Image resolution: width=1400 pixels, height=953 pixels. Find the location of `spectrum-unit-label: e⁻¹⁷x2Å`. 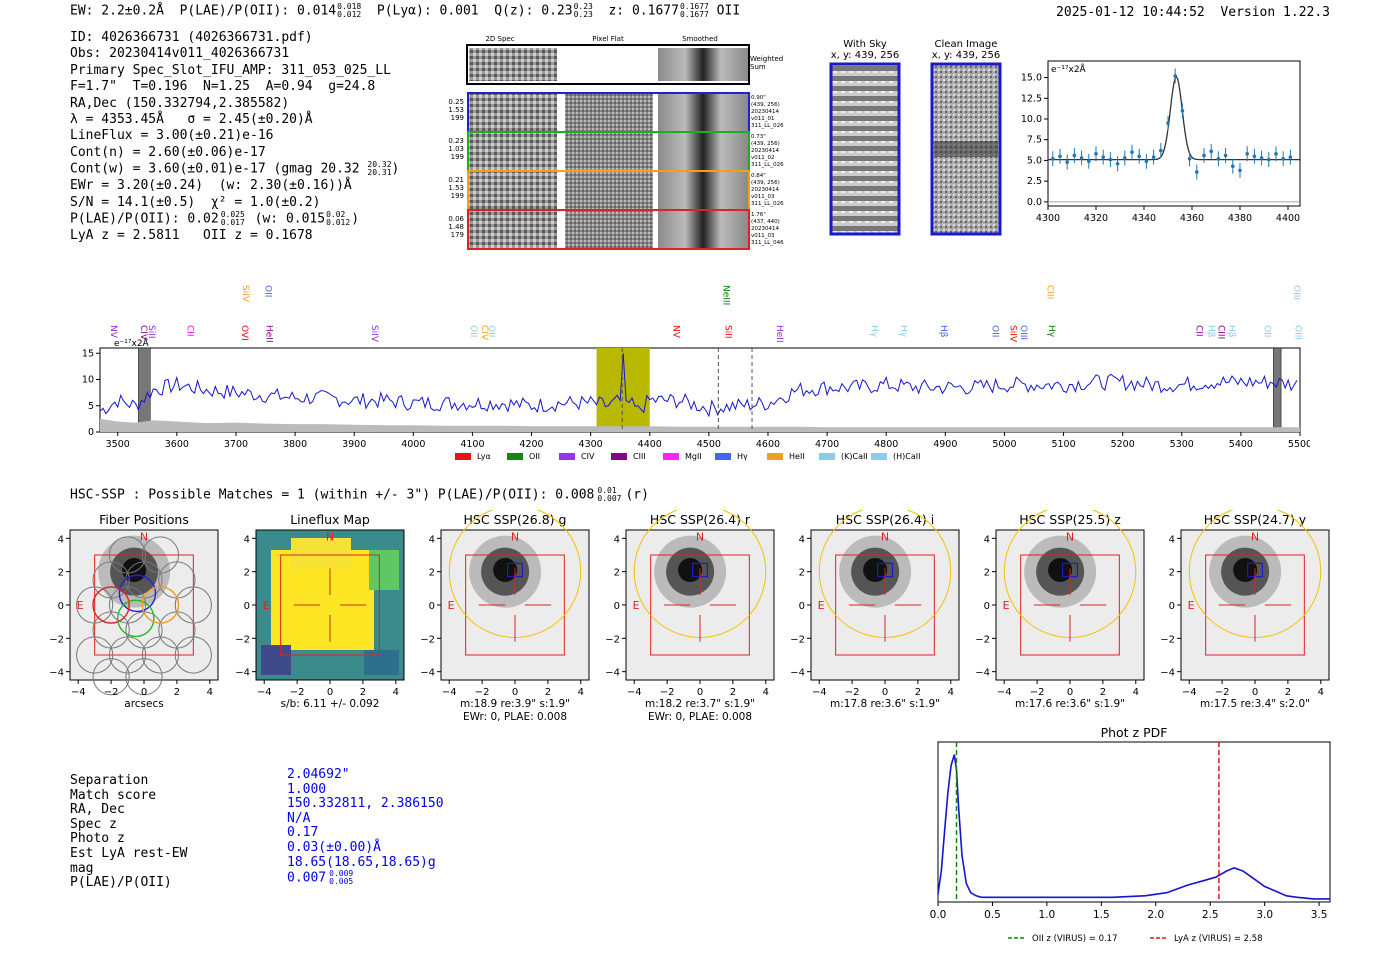

spectrum-unit-label: e⁻¹⁷x2Å is located at coordinates (132, 343).